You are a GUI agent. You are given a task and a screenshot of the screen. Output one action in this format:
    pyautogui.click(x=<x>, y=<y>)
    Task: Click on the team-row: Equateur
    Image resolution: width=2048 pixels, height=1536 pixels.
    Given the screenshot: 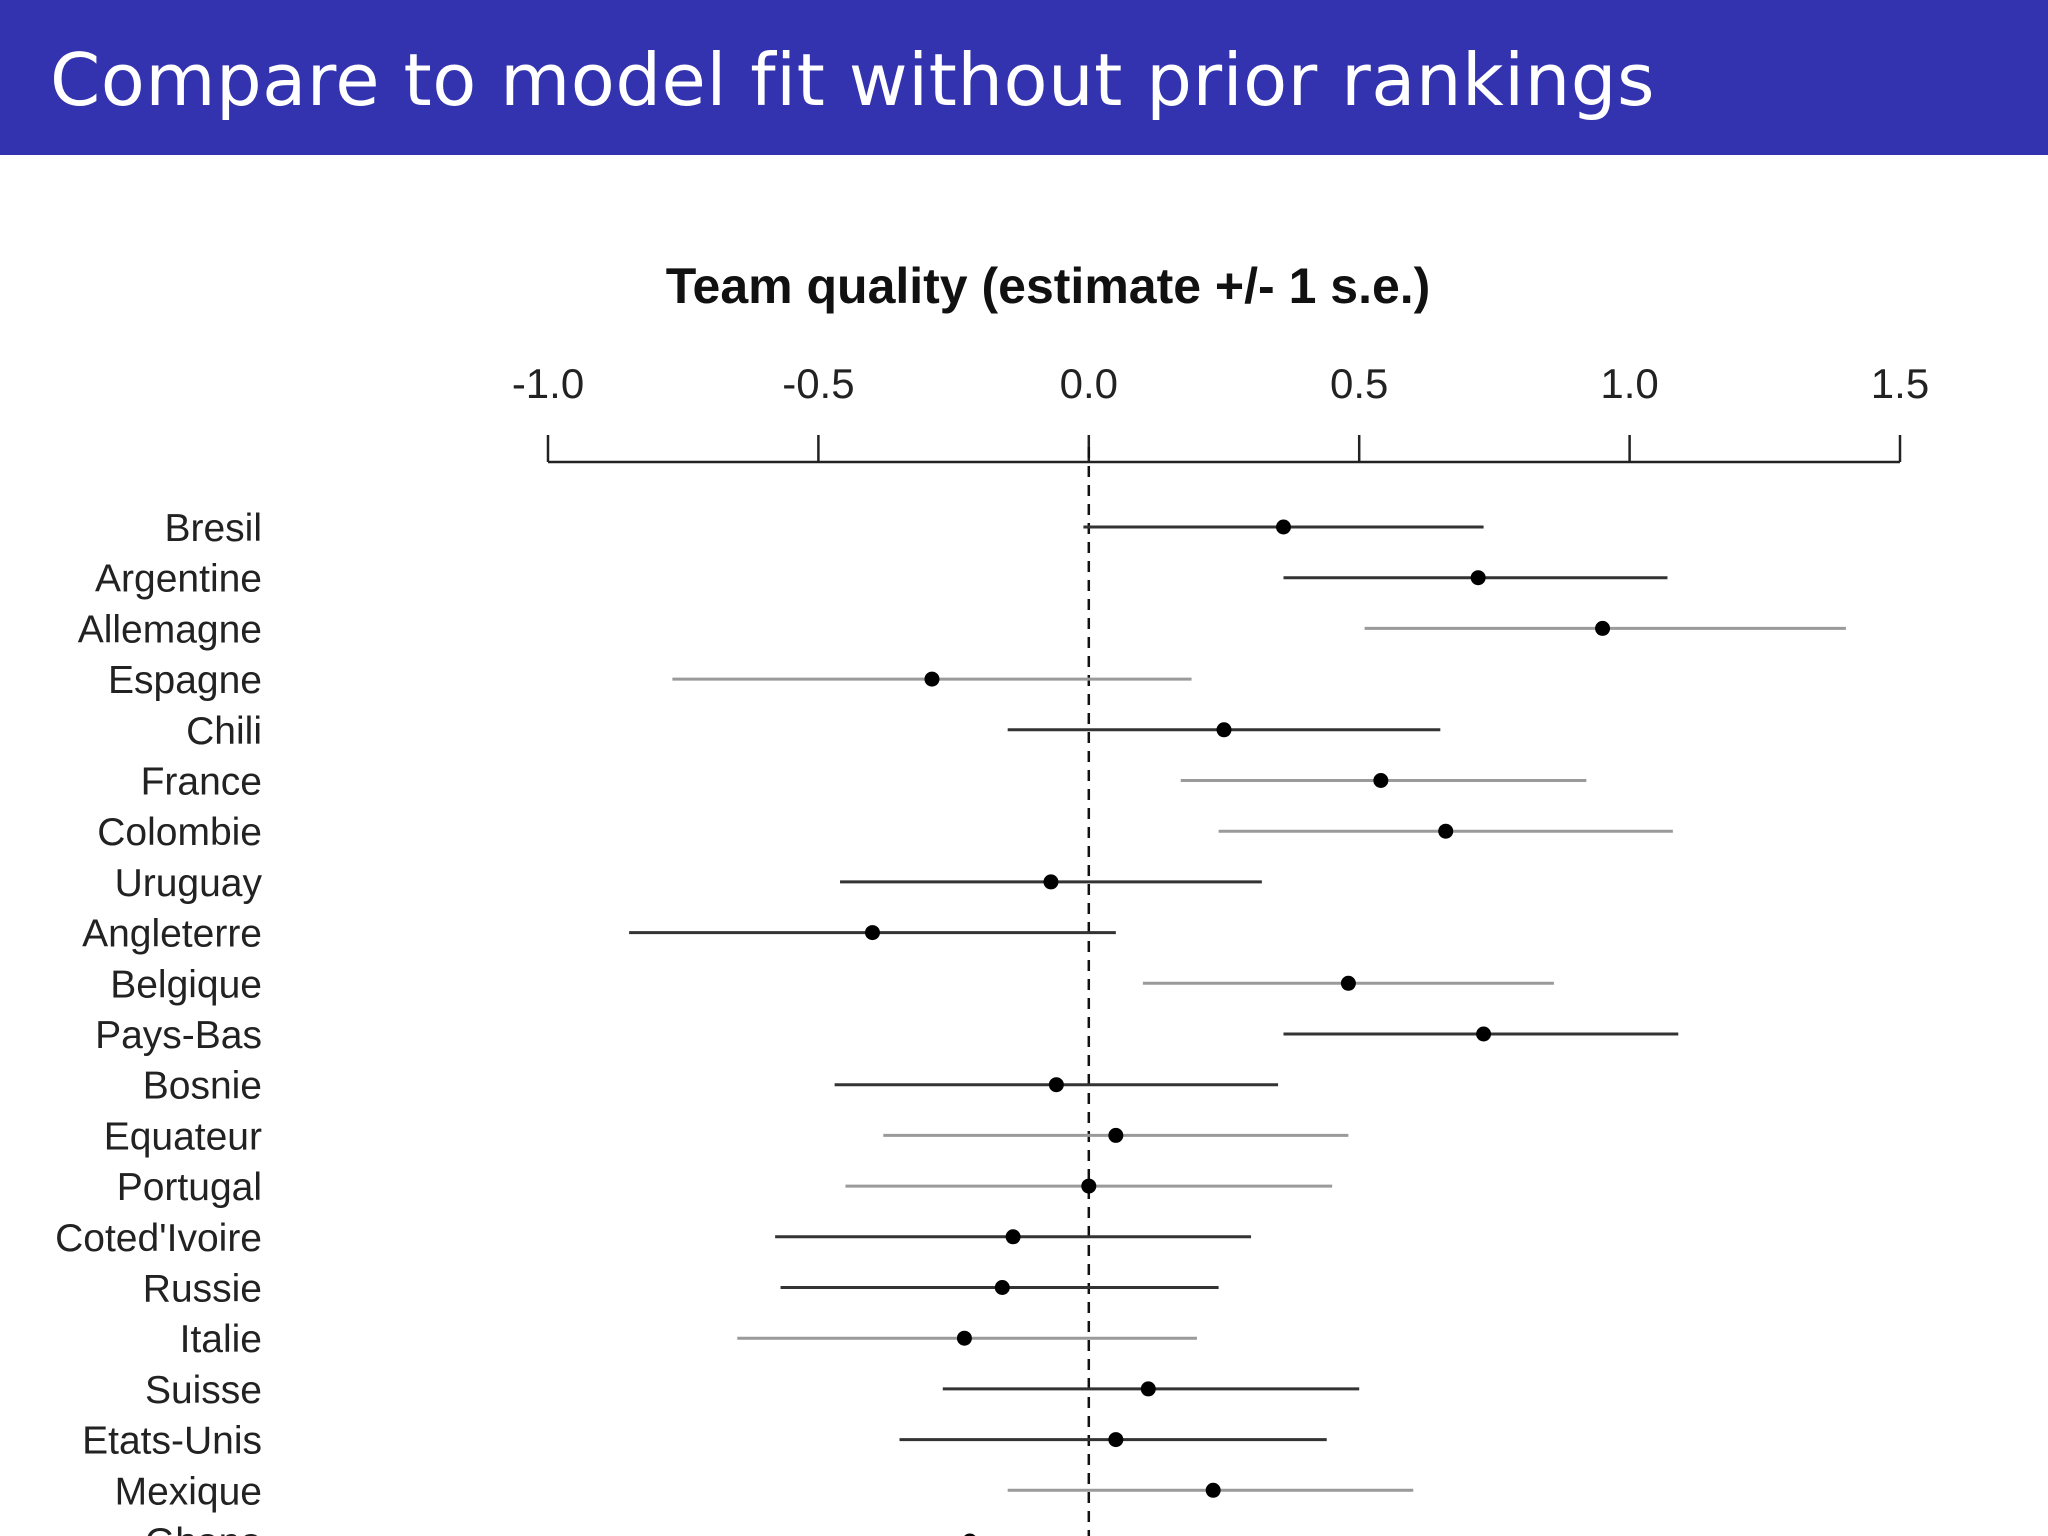 What is the action you would take?
    pyautogui.click(x=726, y=1136)
    